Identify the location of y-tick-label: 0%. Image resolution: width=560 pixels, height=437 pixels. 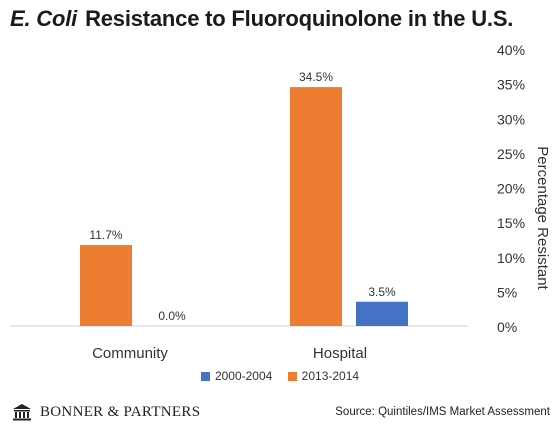
(507, 327).